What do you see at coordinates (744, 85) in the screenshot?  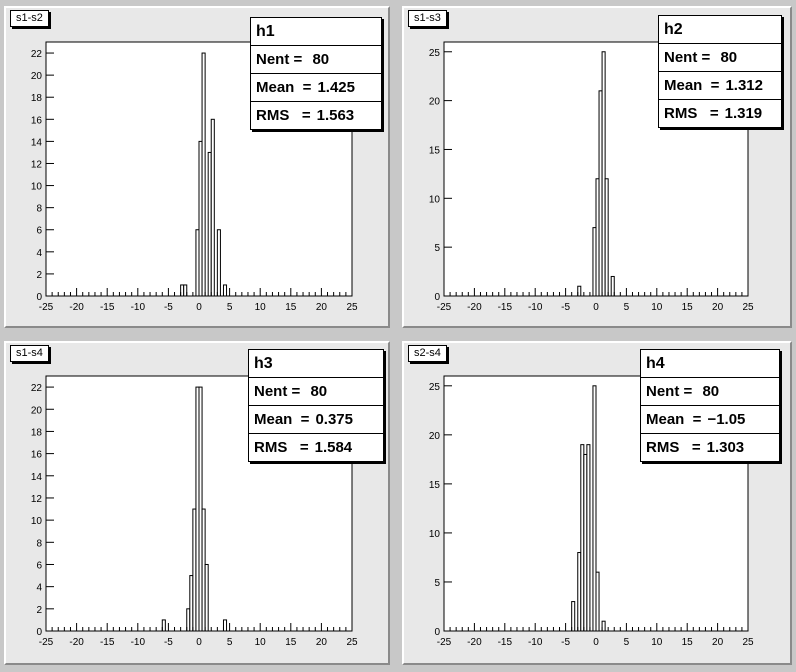 I see `stats-mean-value: 1.312` at bounding box center [744, 85].